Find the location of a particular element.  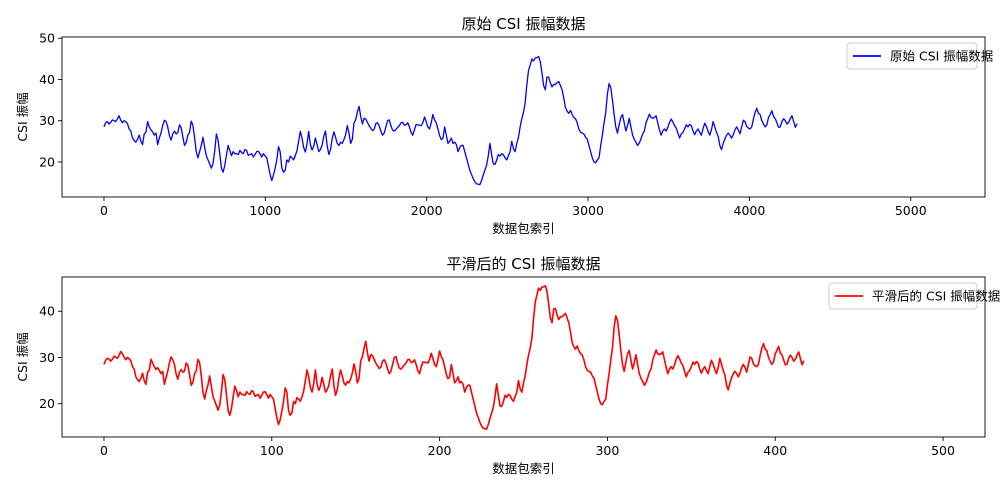

x-tick-label: 400 is located at coordinates (775, 450).